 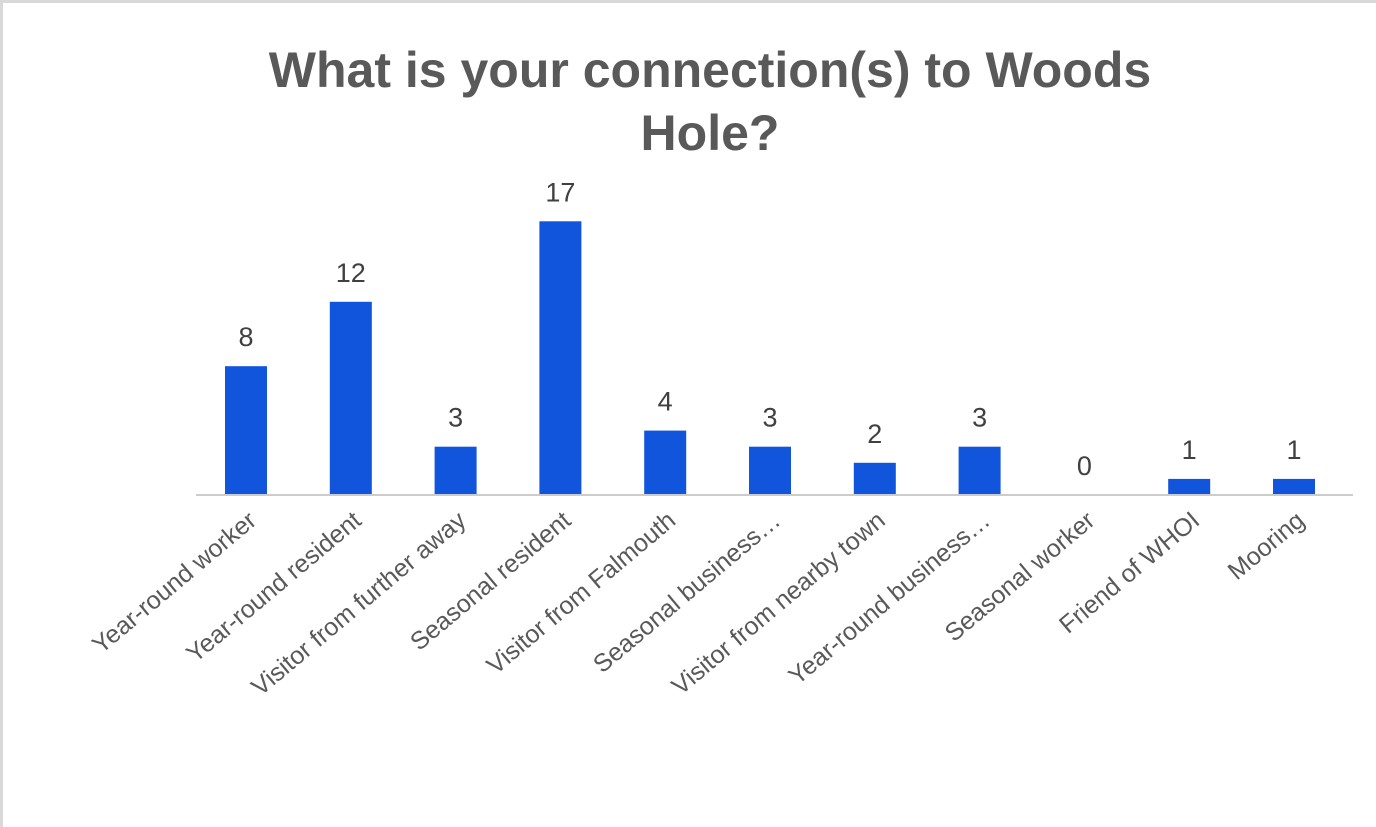 I want to click on data-label-0: 8, so click(x=245, y=337).